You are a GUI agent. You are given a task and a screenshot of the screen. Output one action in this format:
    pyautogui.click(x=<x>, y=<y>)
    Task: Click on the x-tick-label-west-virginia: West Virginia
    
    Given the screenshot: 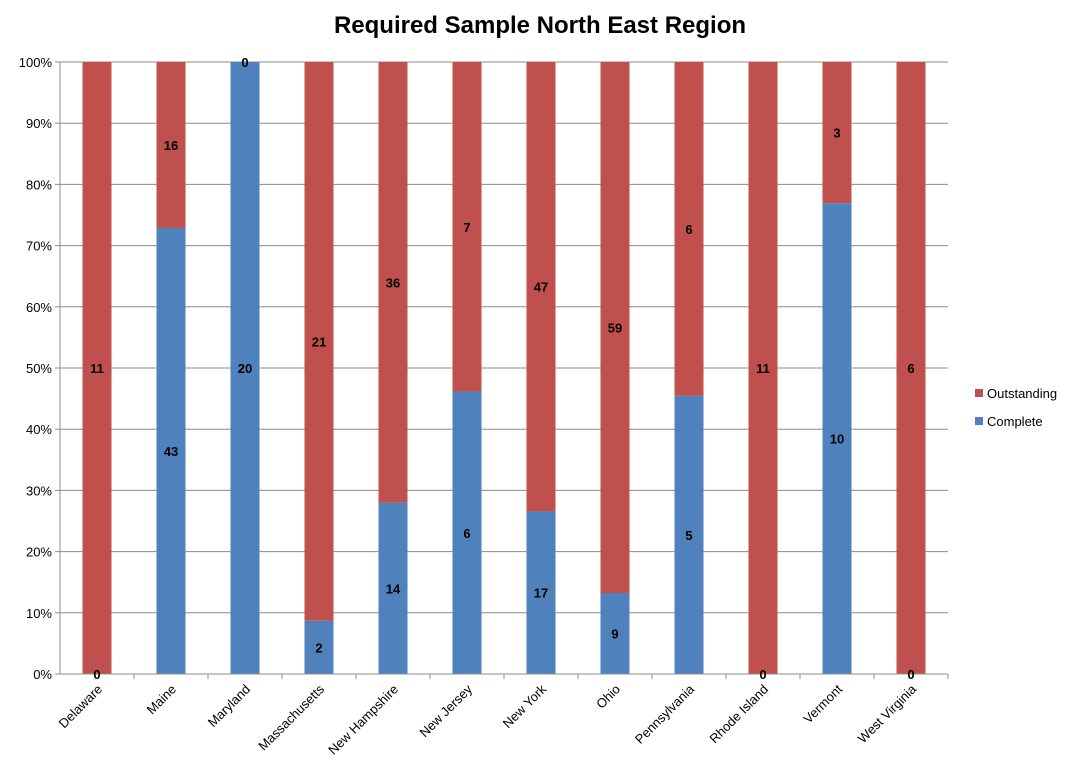 What is the action you would take?
    pyautogui.click(x=887, y=713)
    